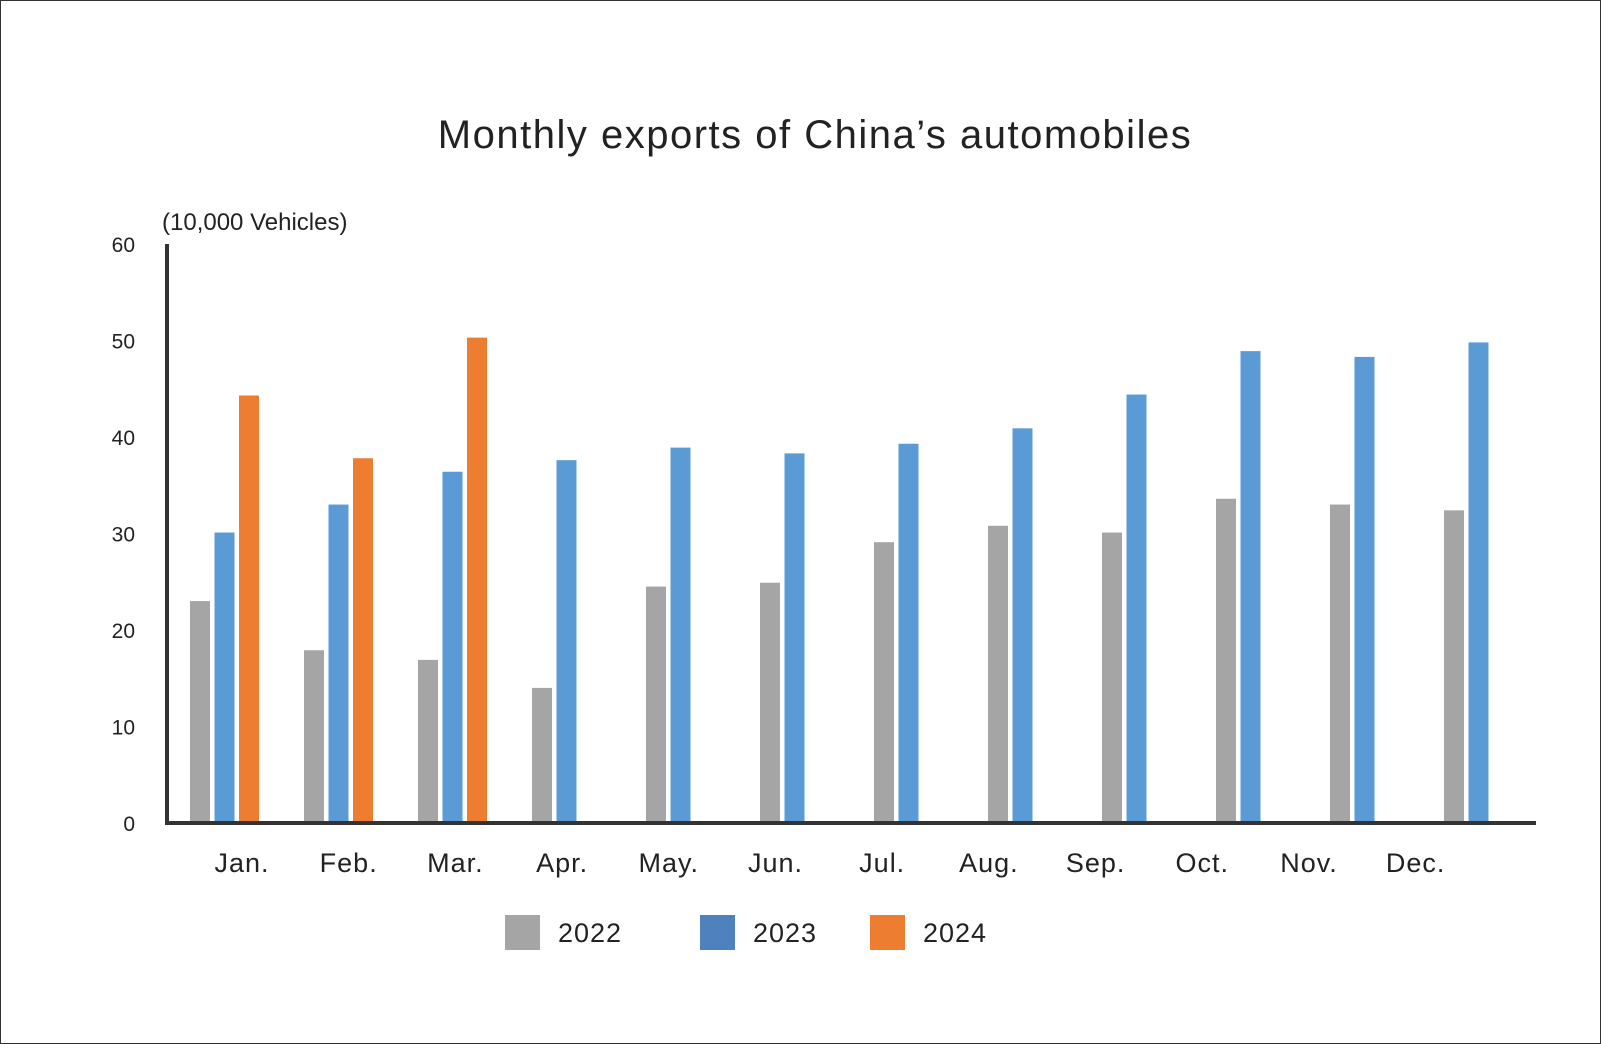 The height and width of the screenshot is (1050, 1601). I want to click on legend-label-2022: 2022, so click(590, 933).